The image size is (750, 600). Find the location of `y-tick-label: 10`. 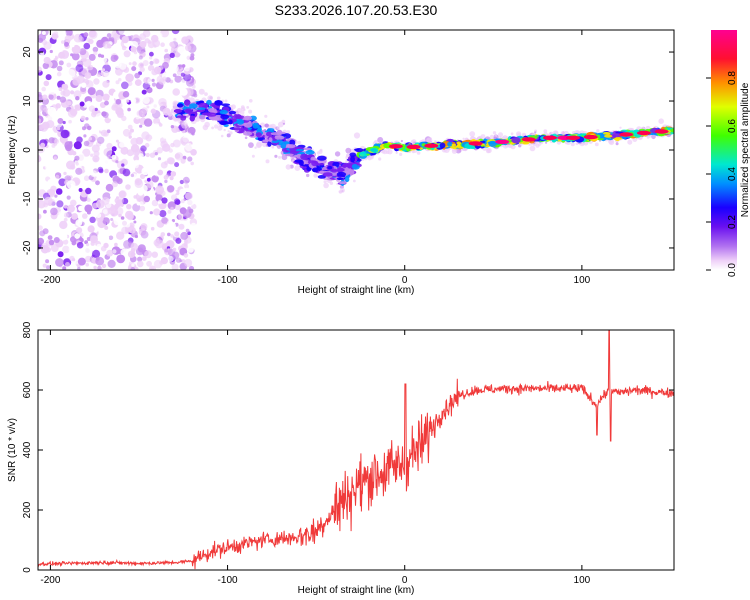

y-tick-label: 10 is located at coordinates (27, 101).